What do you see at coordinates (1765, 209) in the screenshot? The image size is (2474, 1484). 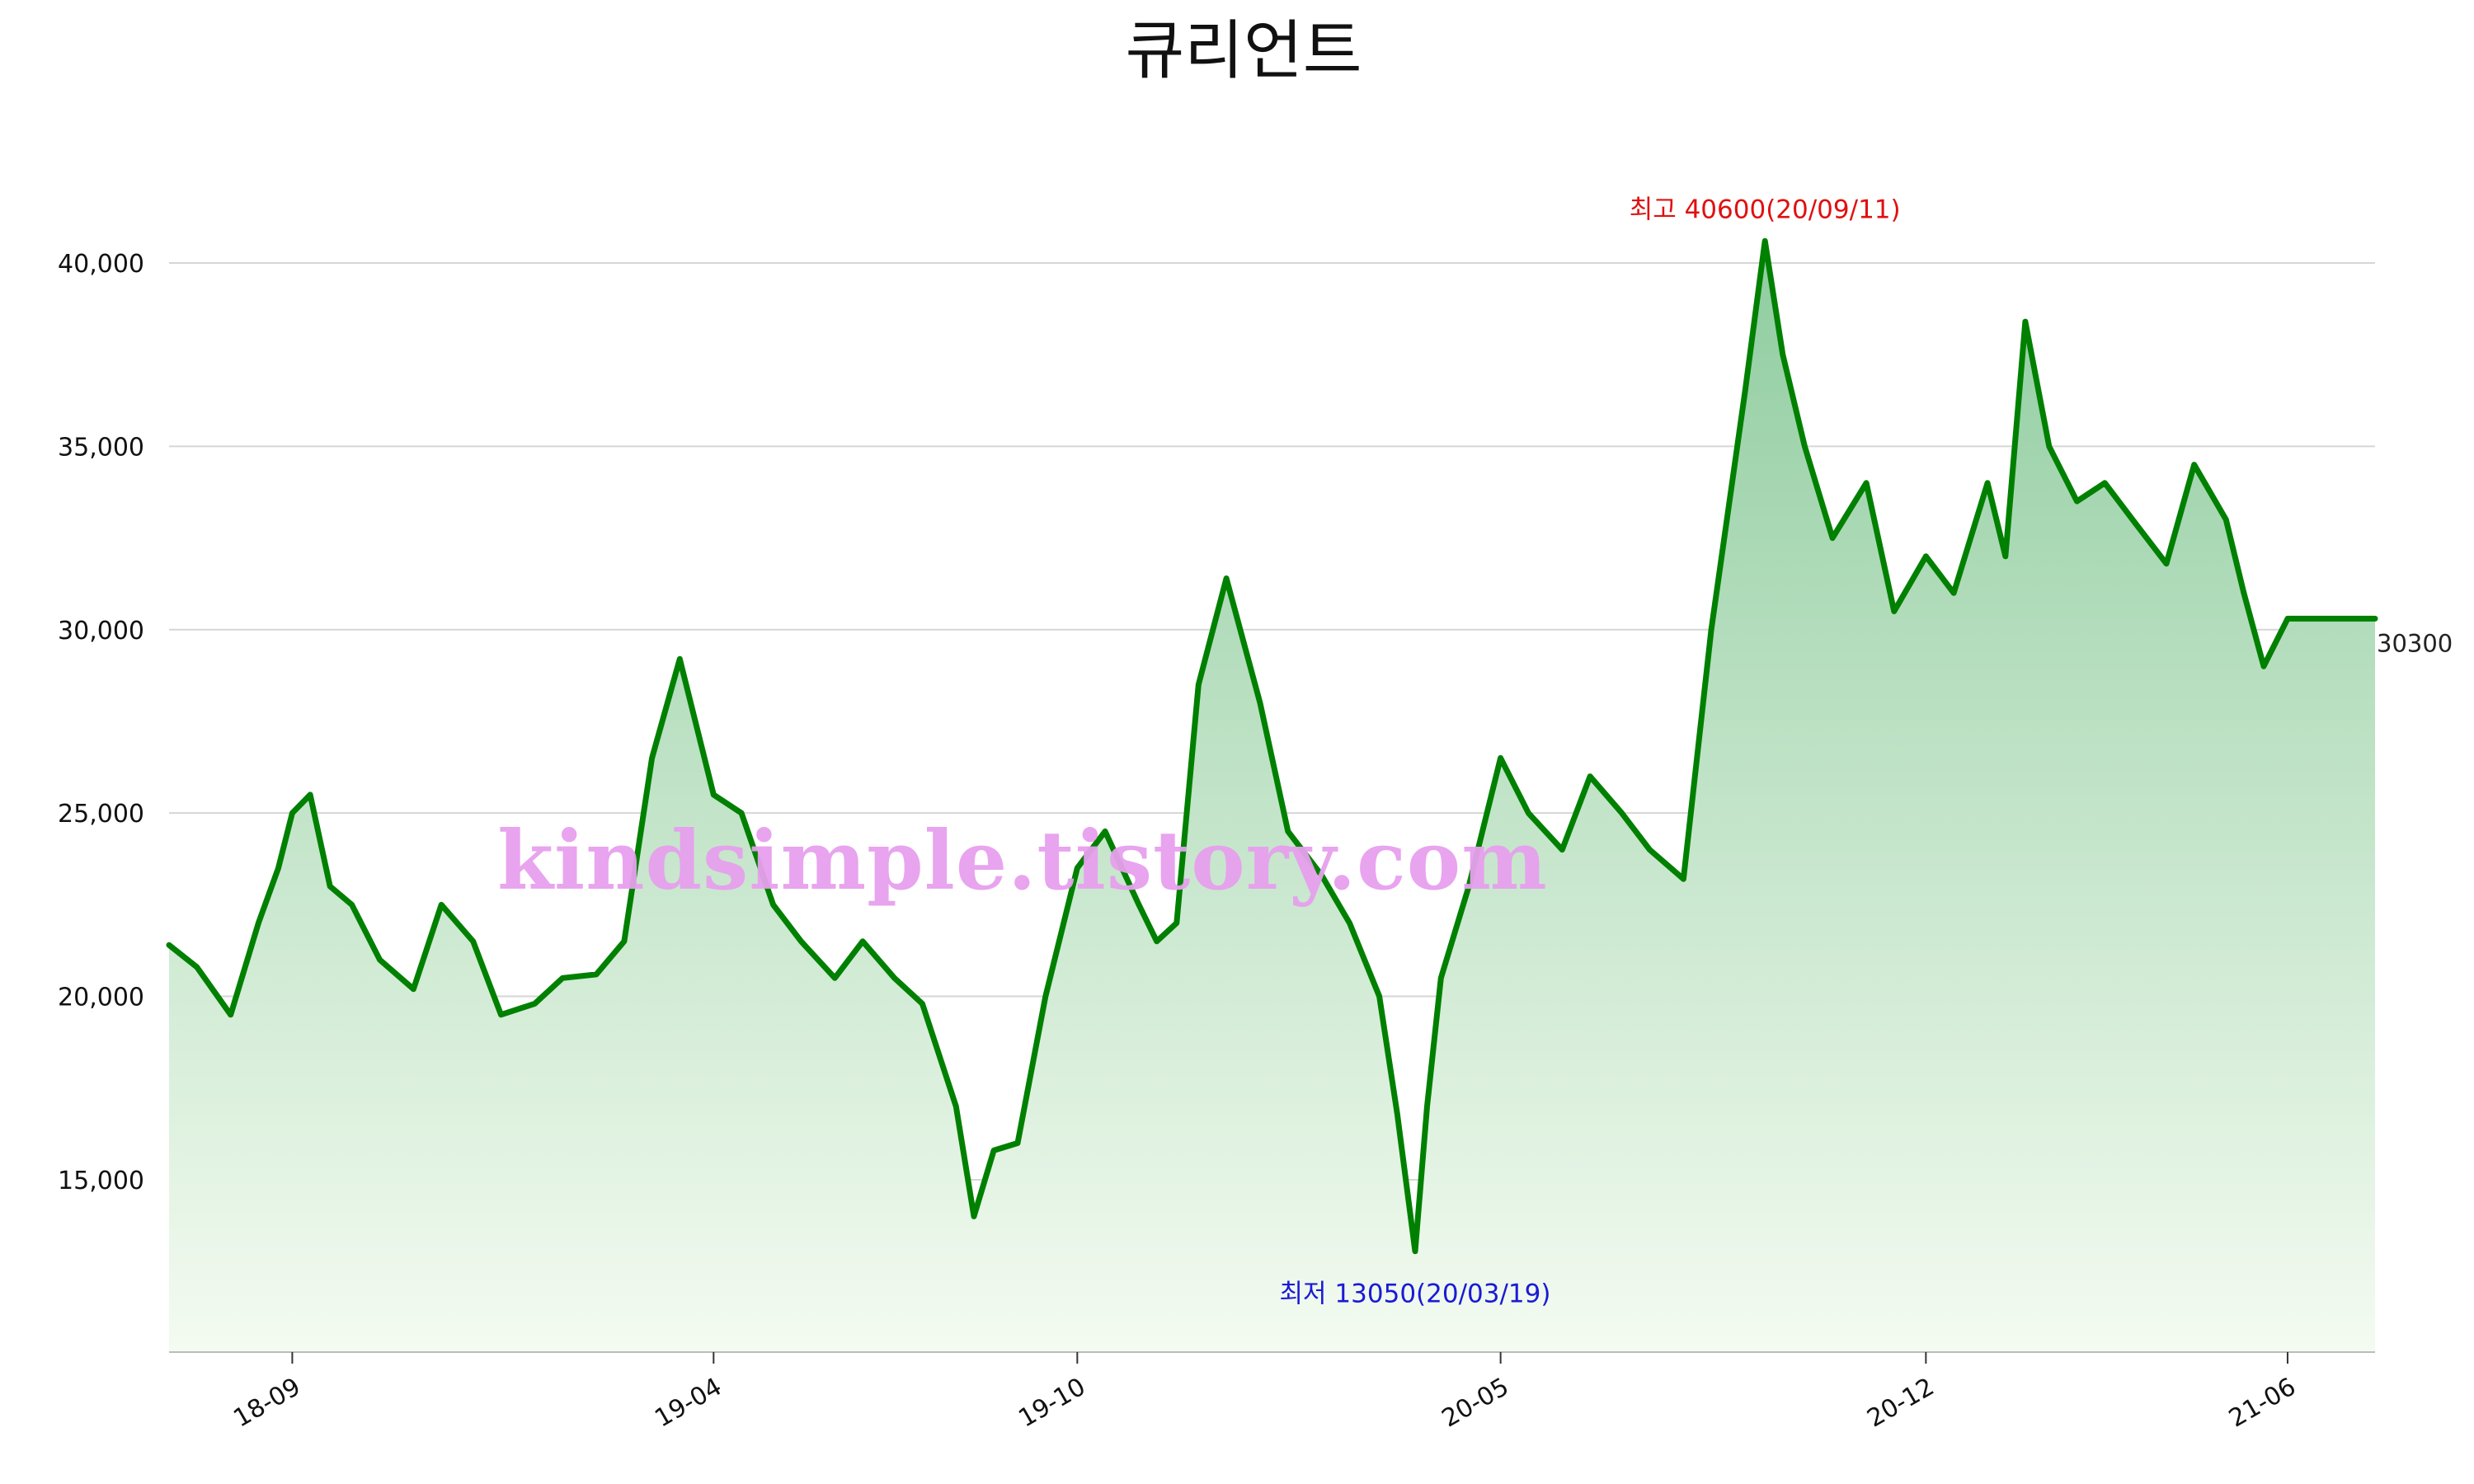 I see `max-annotation: 최고 40600(20/09/11)` at bounding box center [1765, 209].